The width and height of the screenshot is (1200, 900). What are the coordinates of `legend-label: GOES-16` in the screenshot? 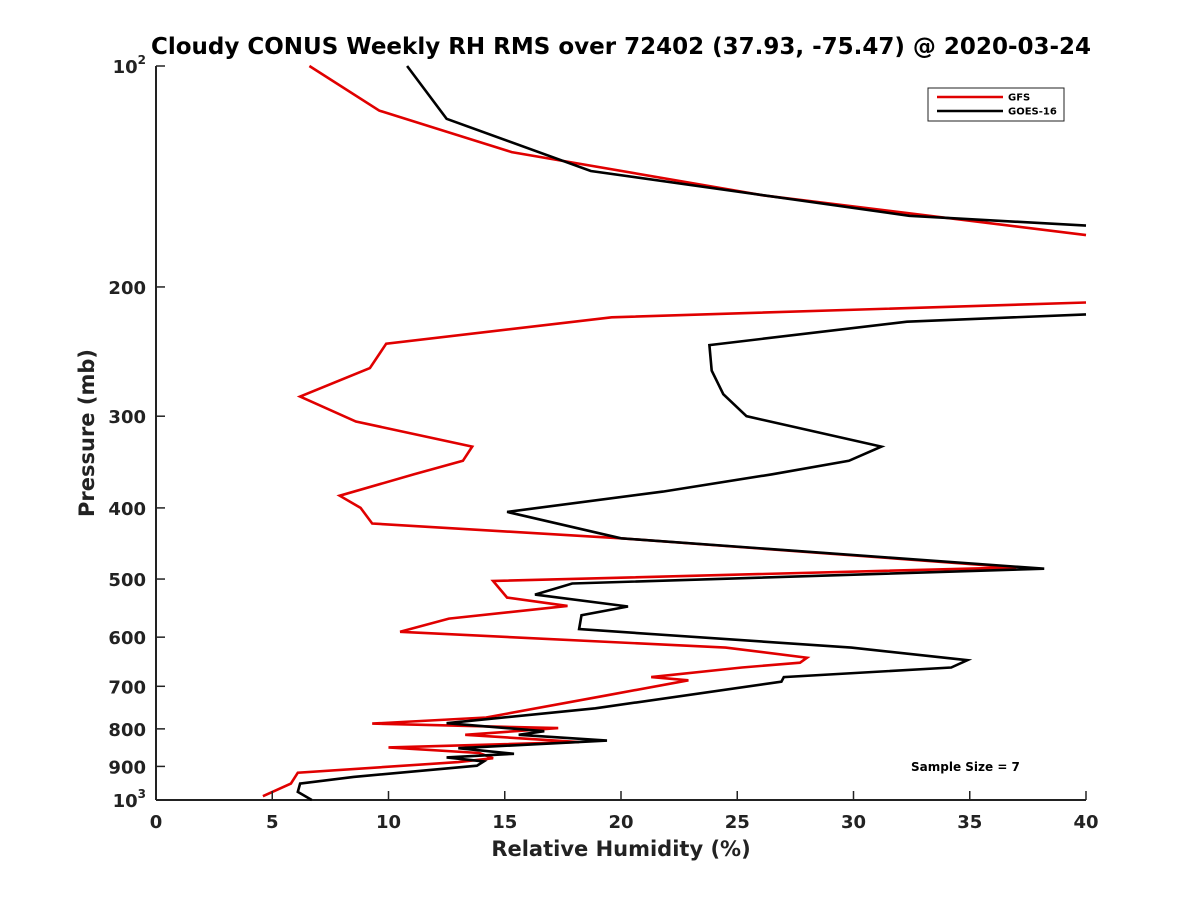 It's located at (1032, 112).